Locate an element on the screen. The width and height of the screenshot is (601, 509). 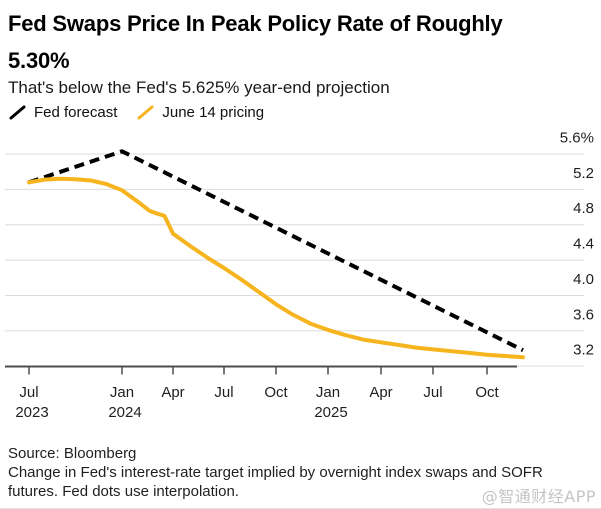
y-axis-label: 3.2 is located at coordinates (583, 350).